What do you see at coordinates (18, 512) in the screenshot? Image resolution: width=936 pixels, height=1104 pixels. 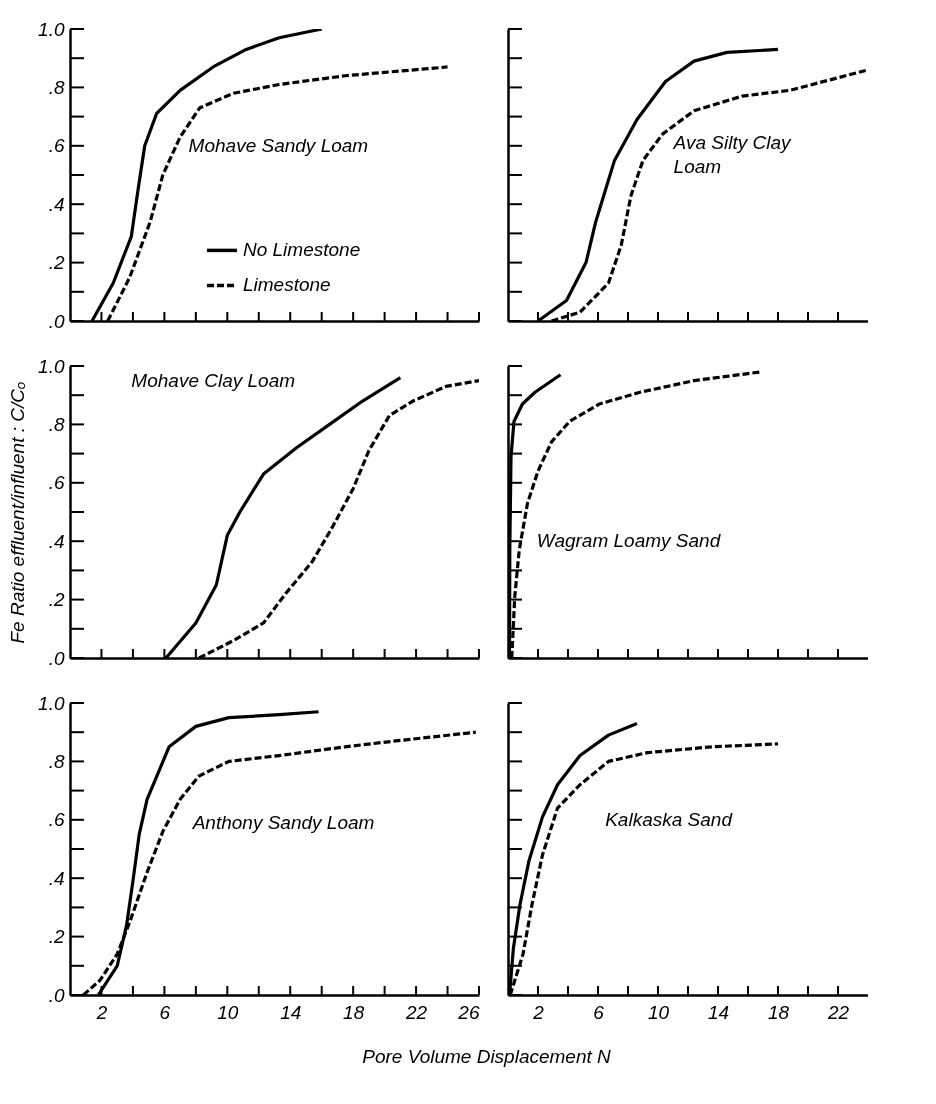 I see `y-axis-title: Fe Ratio effluent/influent : C/Cₒ` at bounding box center [18, 512].